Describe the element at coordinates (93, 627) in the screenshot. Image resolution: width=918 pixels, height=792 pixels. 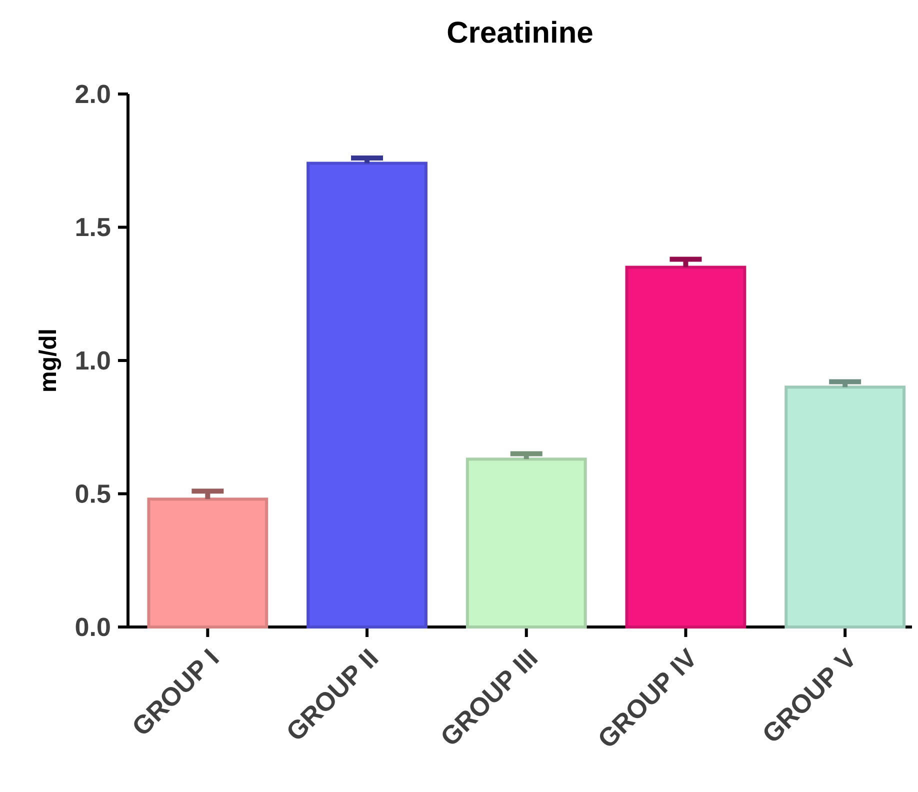
I see `y-tick-label: 0.0` at that location.